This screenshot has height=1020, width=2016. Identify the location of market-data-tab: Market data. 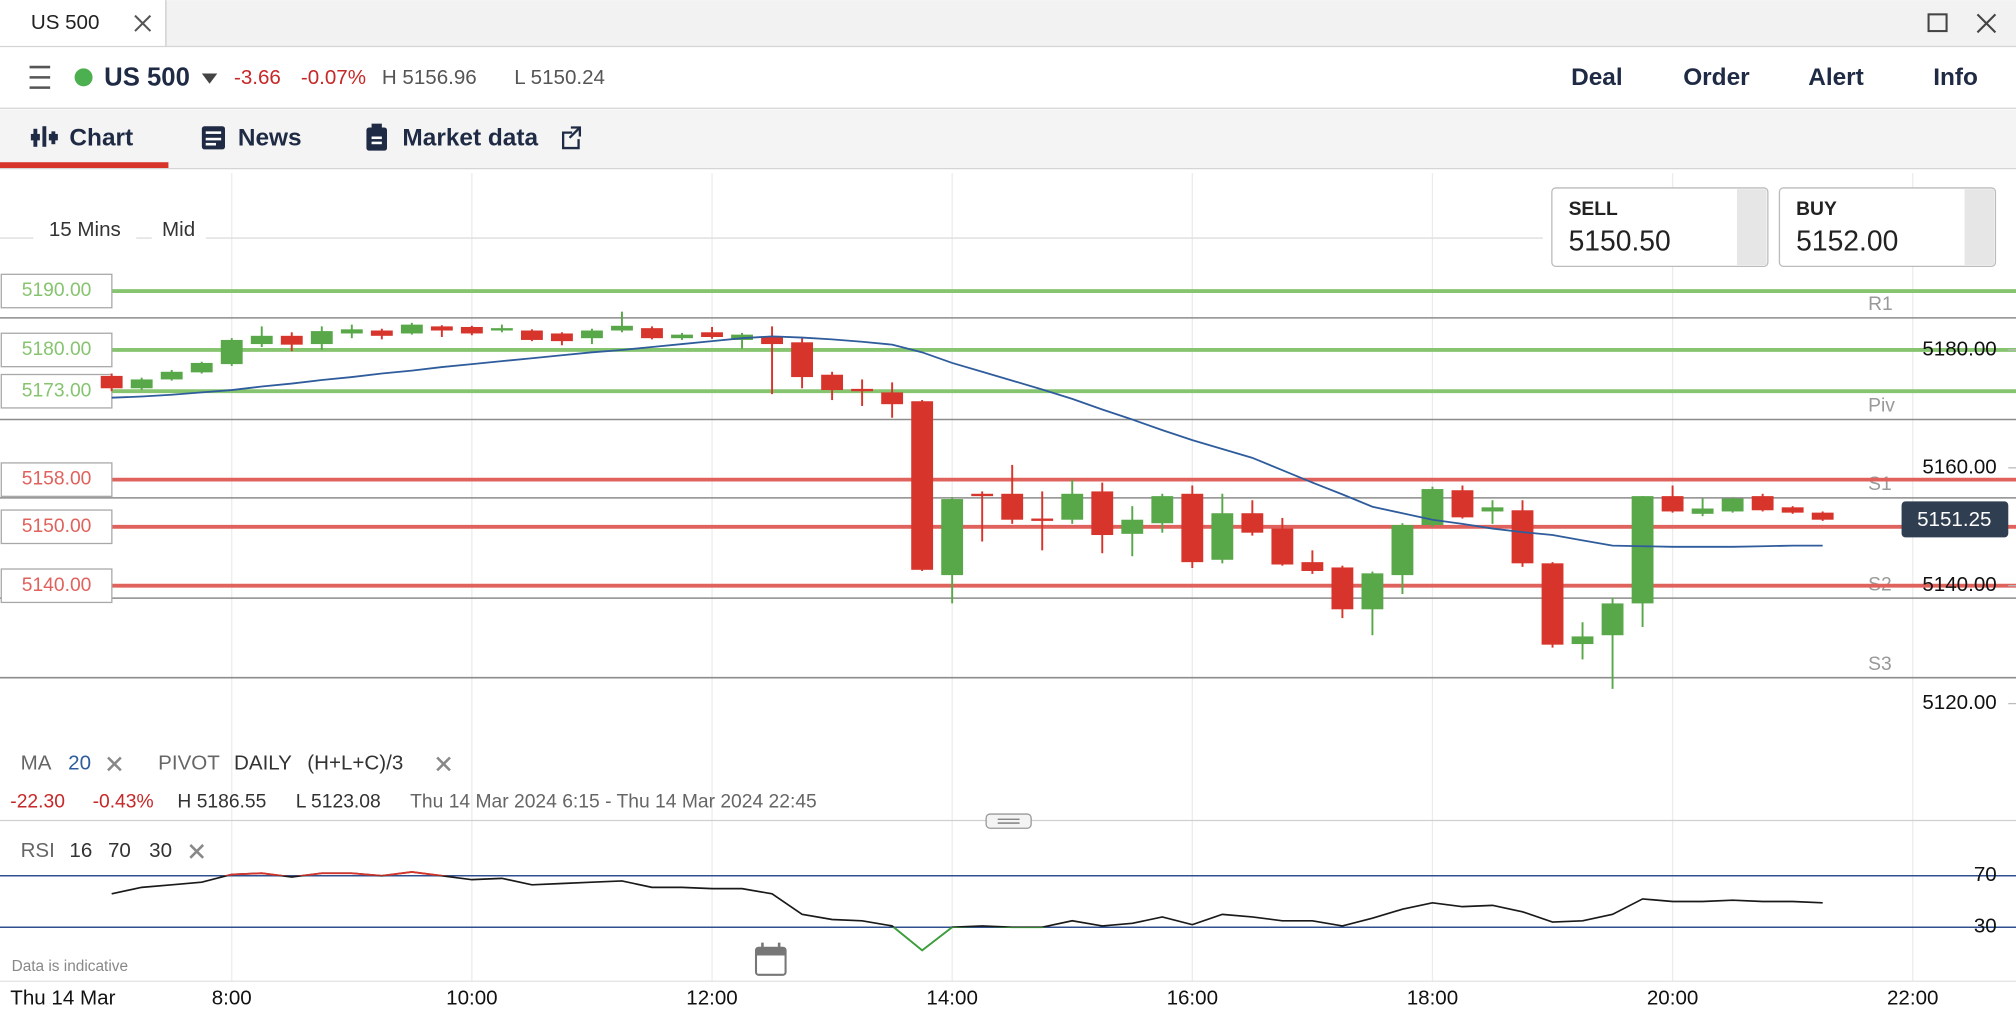
(470, 138).